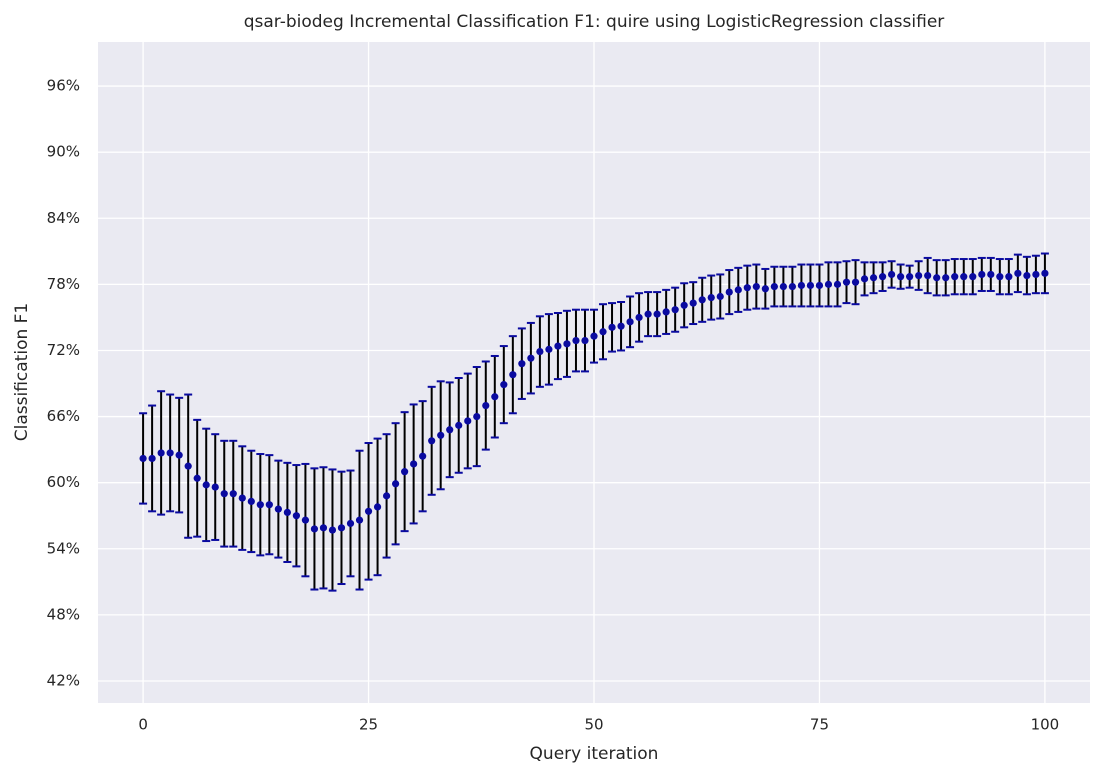  What do you see at coordinates (1045, 725) in the screenshot?
I see `x-tick-label: 100` at bounding box center [1045, 725].